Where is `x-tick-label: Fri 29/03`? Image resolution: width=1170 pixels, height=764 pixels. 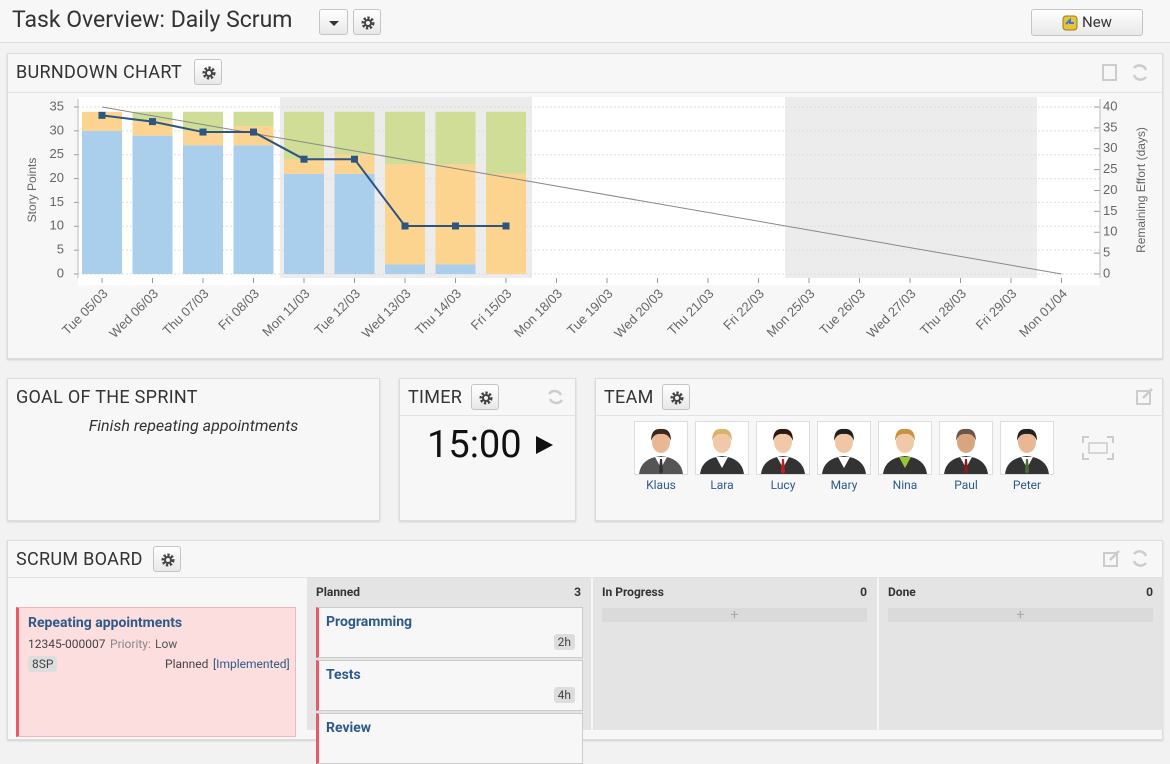
x-tick-label: Fri 29/03 is located at coordinates (996, 309).